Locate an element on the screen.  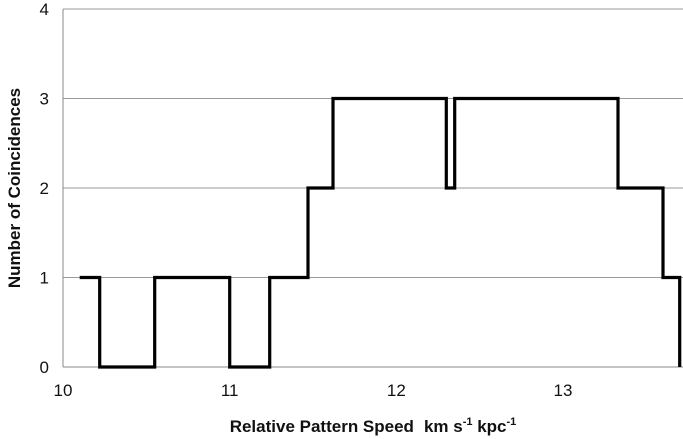
y-tick-label-2: 2 is located at coordinates (44, 188).